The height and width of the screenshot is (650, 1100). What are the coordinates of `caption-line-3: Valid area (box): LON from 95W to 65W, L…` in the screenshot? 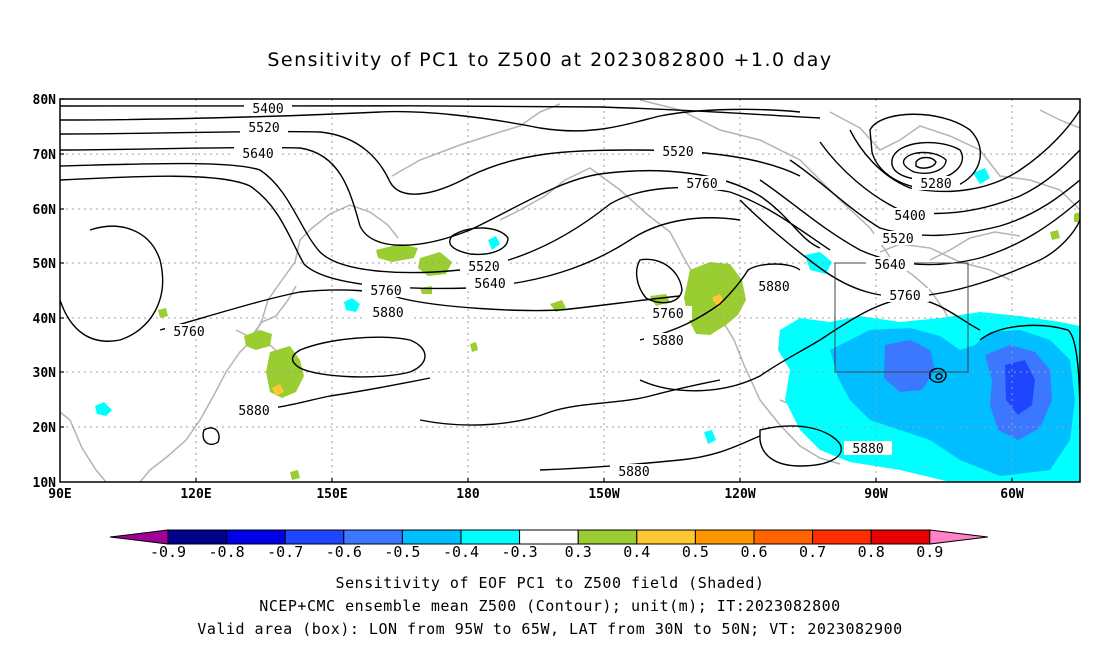 It's located at (550, 629).